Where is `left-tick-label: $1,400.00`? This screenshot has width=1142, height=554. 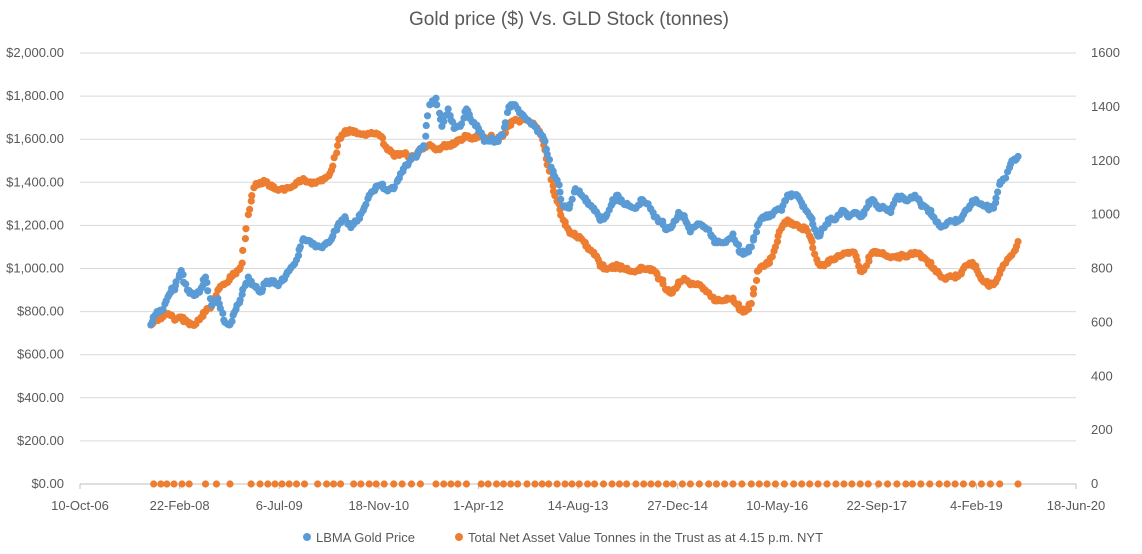 left-tick-label: $1,400.00 is located at coordinates (35, 181).